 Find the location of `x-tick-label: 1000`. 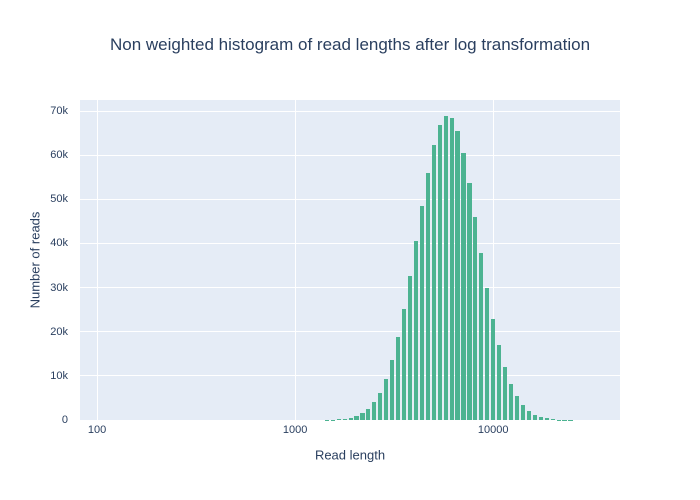

x-tick-label: 1000 is located at coordinates (295, 430).